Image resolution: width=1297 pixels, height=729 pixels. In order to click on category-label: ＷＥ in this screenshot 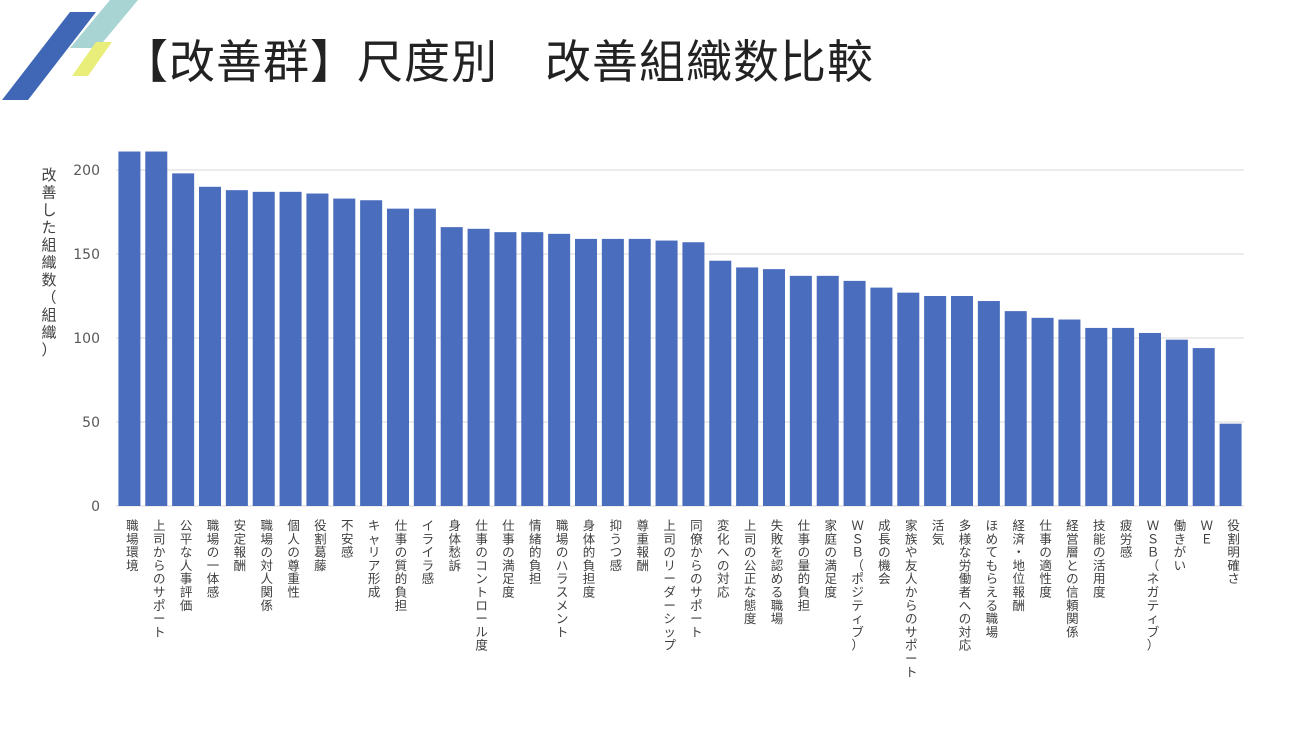, I will do `click(1206, 532)`.